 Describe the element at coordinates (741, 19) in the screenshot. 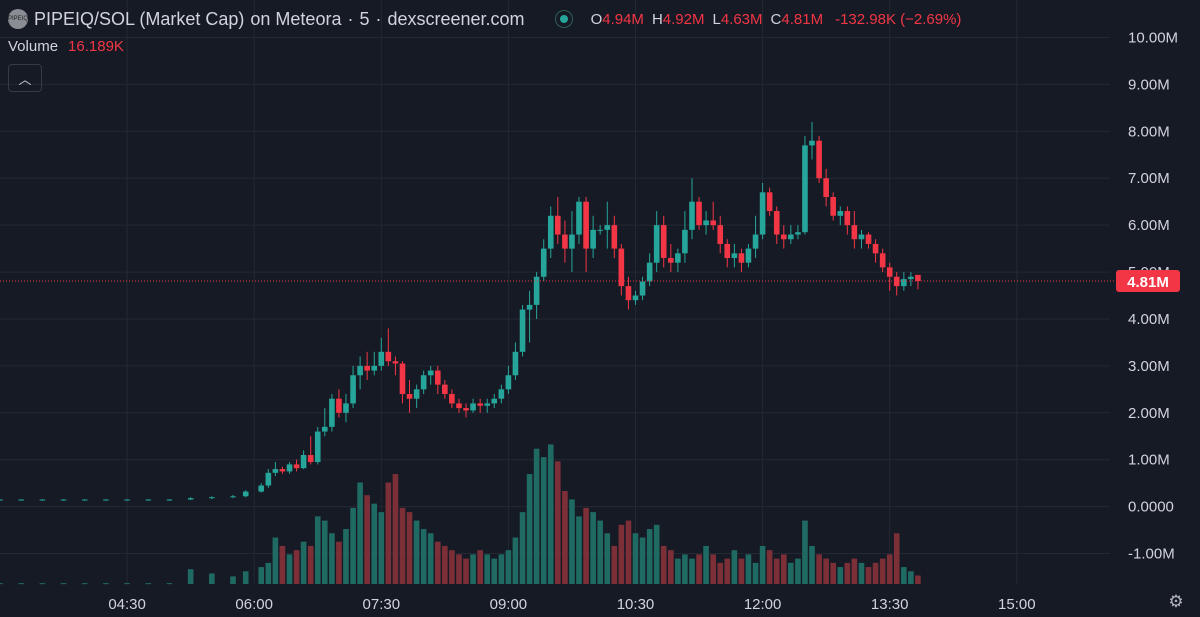

I see `low-value: 4.63M` at that location.